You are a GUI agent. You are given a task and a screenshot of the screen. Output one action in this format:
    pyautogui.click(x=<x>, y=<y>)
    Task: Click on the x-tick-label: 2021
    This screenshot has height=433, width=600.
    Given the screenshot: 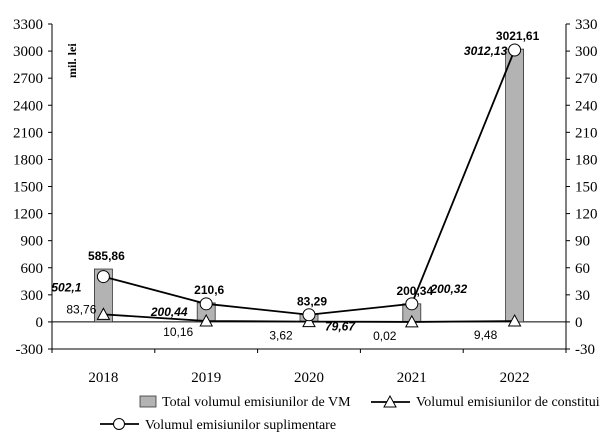 What is the action you would take?
    pyautogui.click(x=412, y=378)
    